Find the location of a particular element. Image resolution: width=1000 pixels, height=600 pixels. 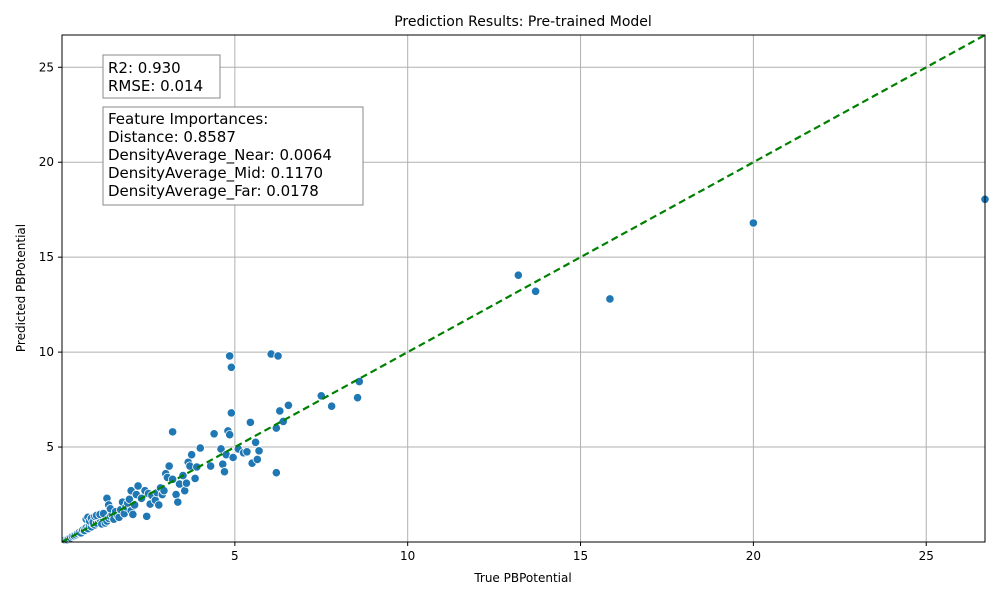

chart-title: Prediction Results: Pre-trained Model is located at coordinates (523, 22).